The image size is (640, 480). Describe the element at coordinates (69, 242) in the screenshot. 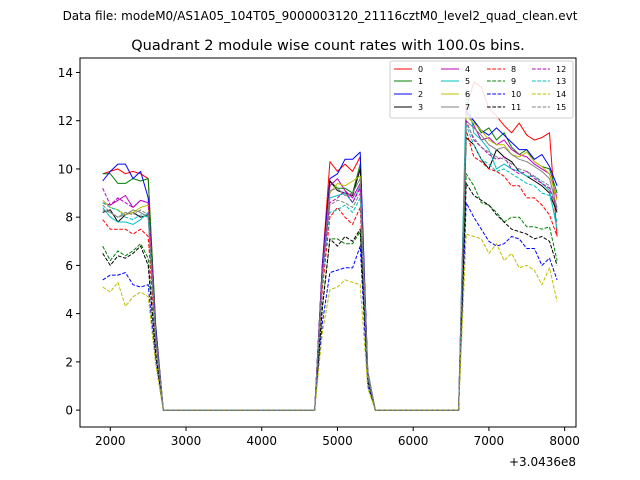

I see `y-axis: 0 2 4 6 8 10 12 14` at that location.